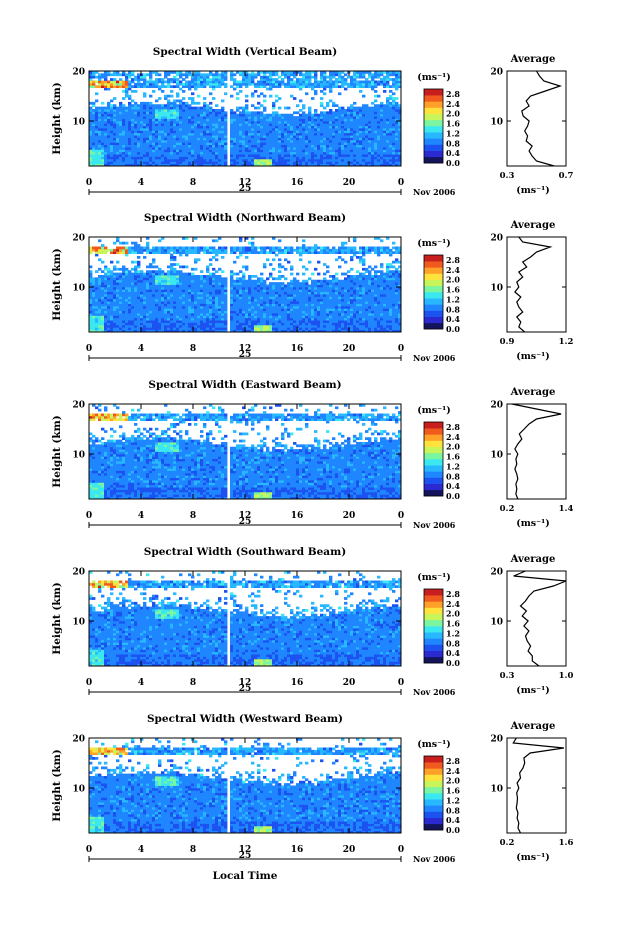 The image size is (624, 929). What do you see at coordinates (433, 104) in the screenshot?
I see `colorbar-swatch` at bounding box center [433, 104].